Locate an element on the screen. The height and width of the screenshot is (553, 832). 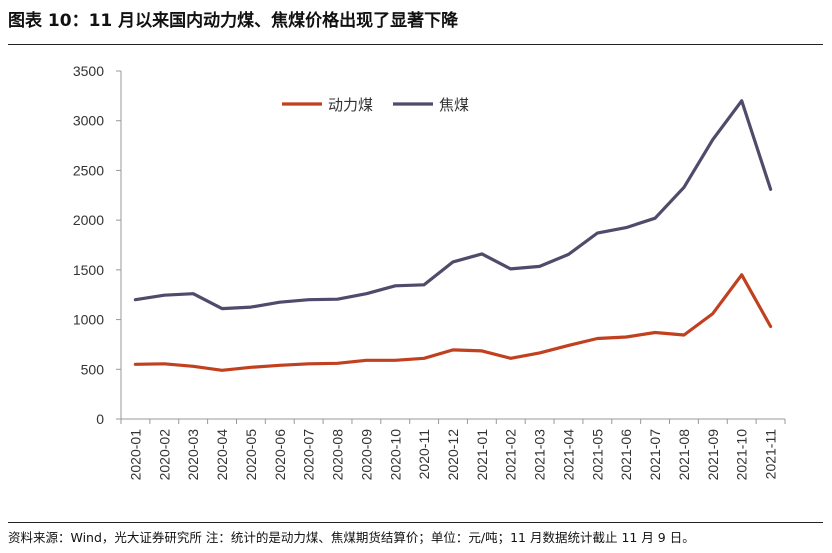
footer-divider is located at coordinates (415, 522).